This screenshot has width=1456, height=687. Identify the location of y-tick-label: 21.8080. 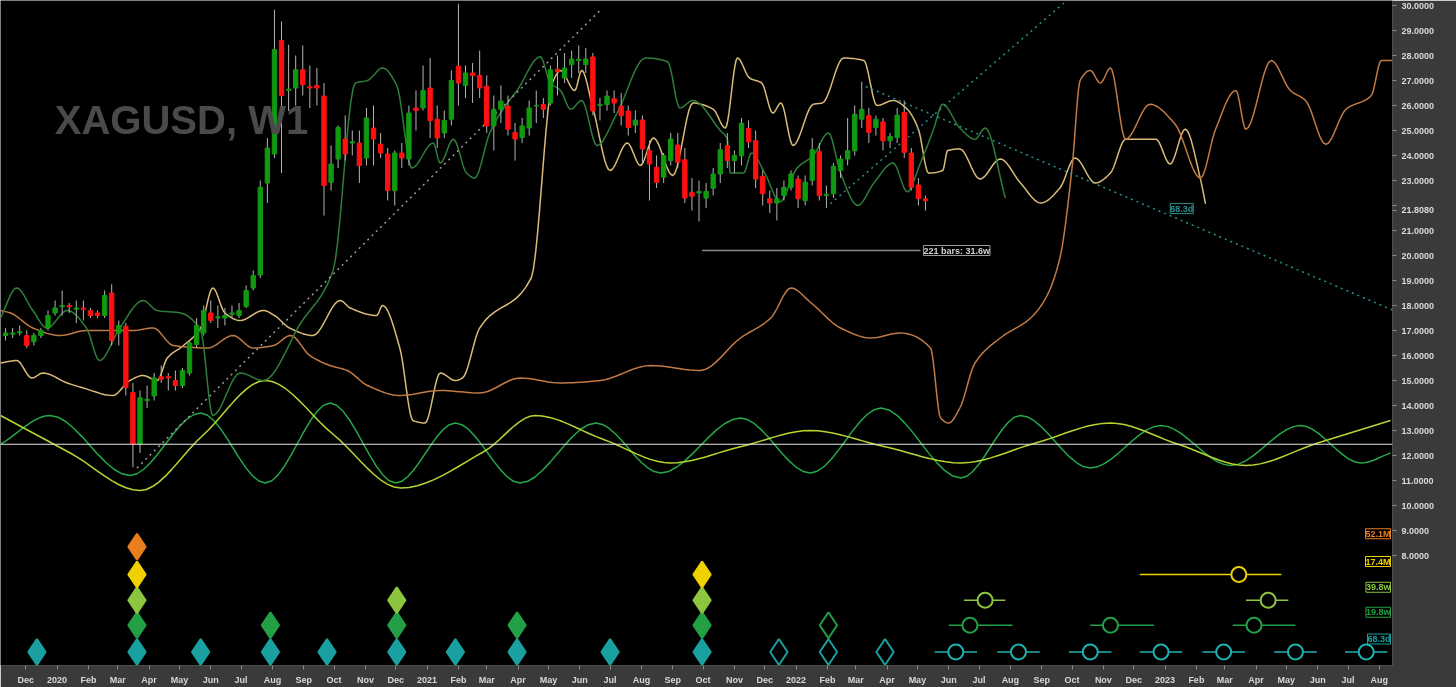
(1418, 210).